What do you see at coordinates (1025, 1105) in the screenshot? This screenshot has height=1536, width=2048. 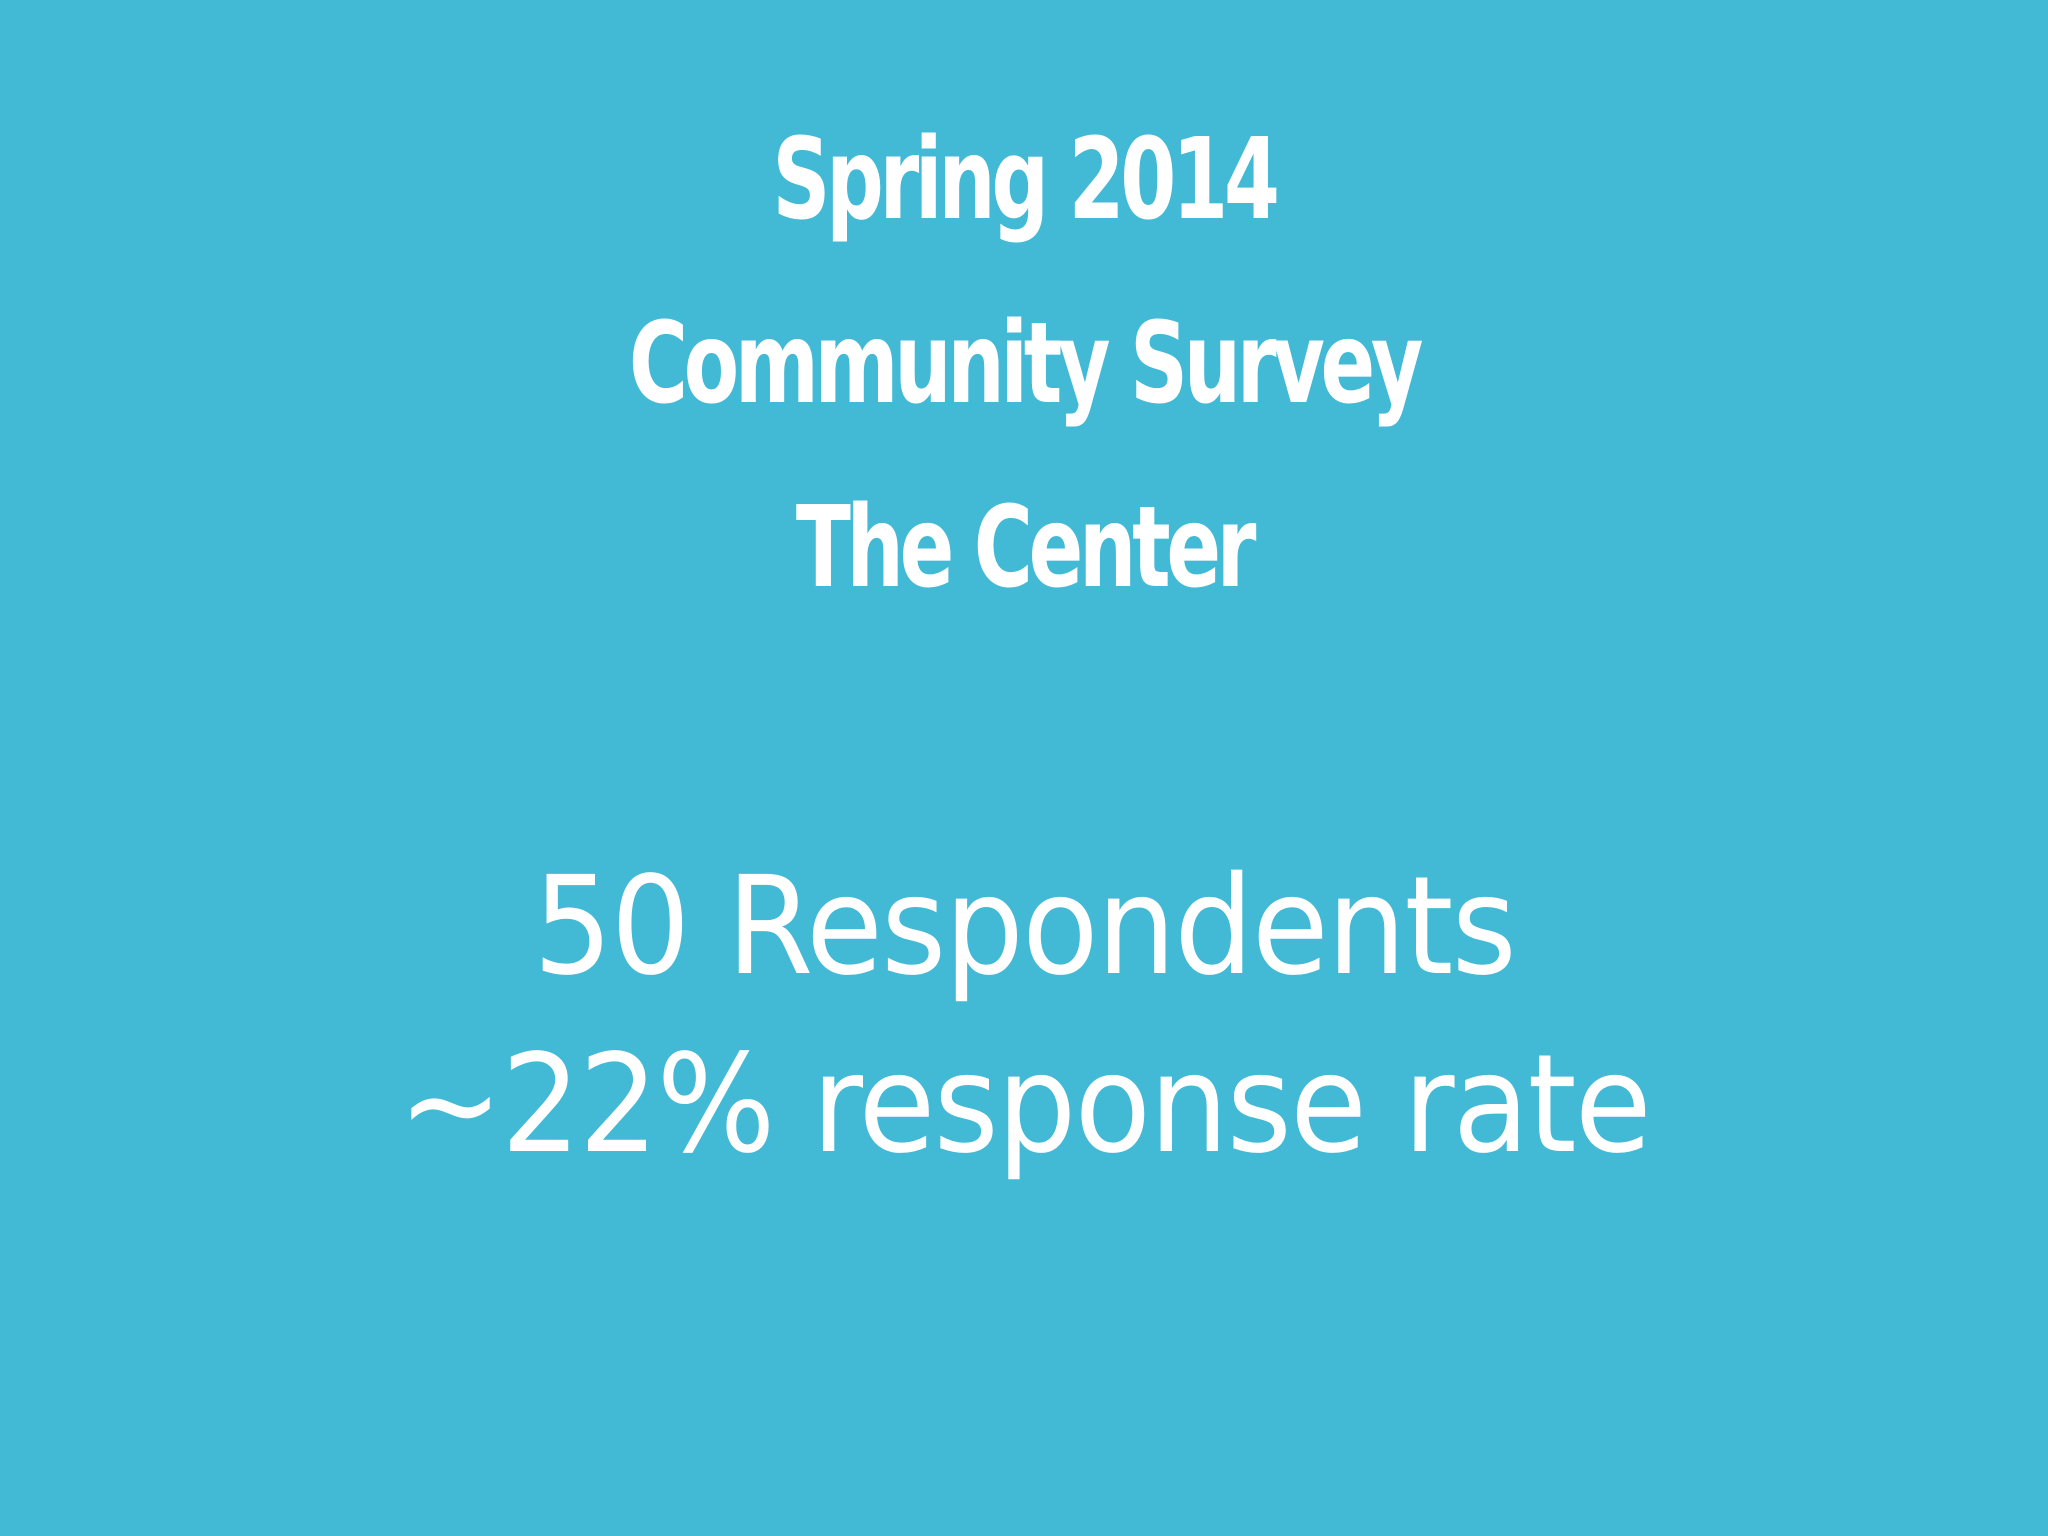 I see `response-rate: ~22% response rate` at bounding box center [1025, 1105].